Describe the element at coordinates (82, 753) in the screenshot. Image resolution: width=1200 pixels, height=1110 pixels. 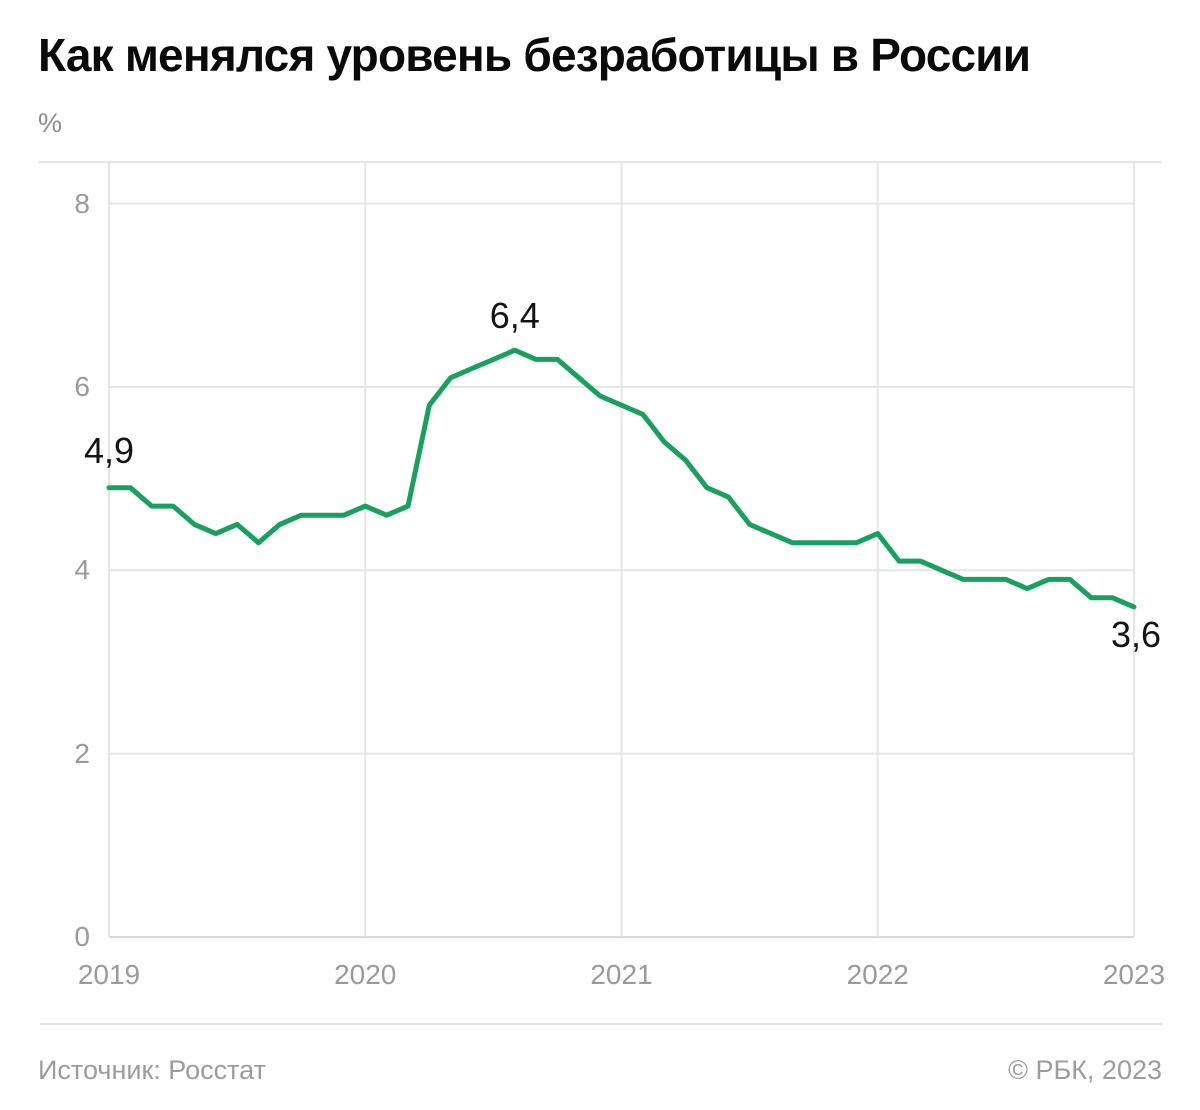
I see `y-tick-label-2: 2` at that location.